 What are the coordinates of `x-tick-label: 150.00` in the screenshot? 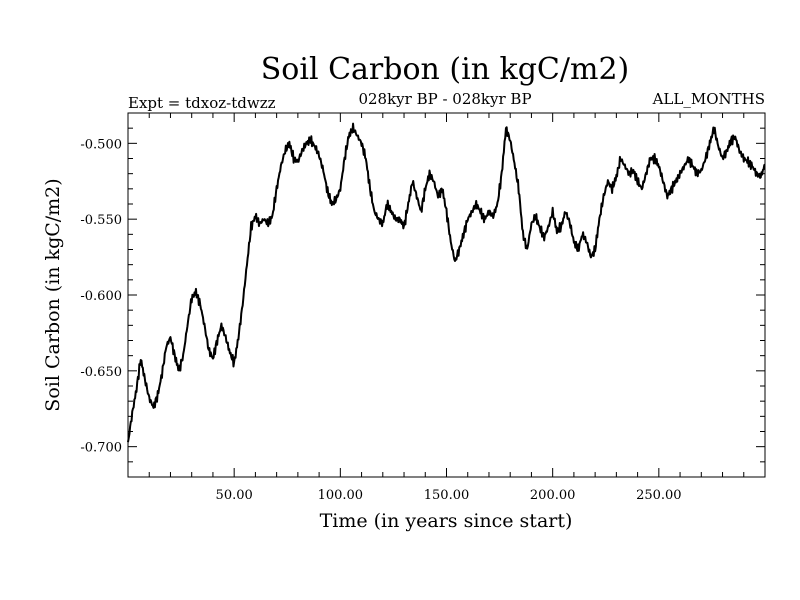 It's located at (447, 495).